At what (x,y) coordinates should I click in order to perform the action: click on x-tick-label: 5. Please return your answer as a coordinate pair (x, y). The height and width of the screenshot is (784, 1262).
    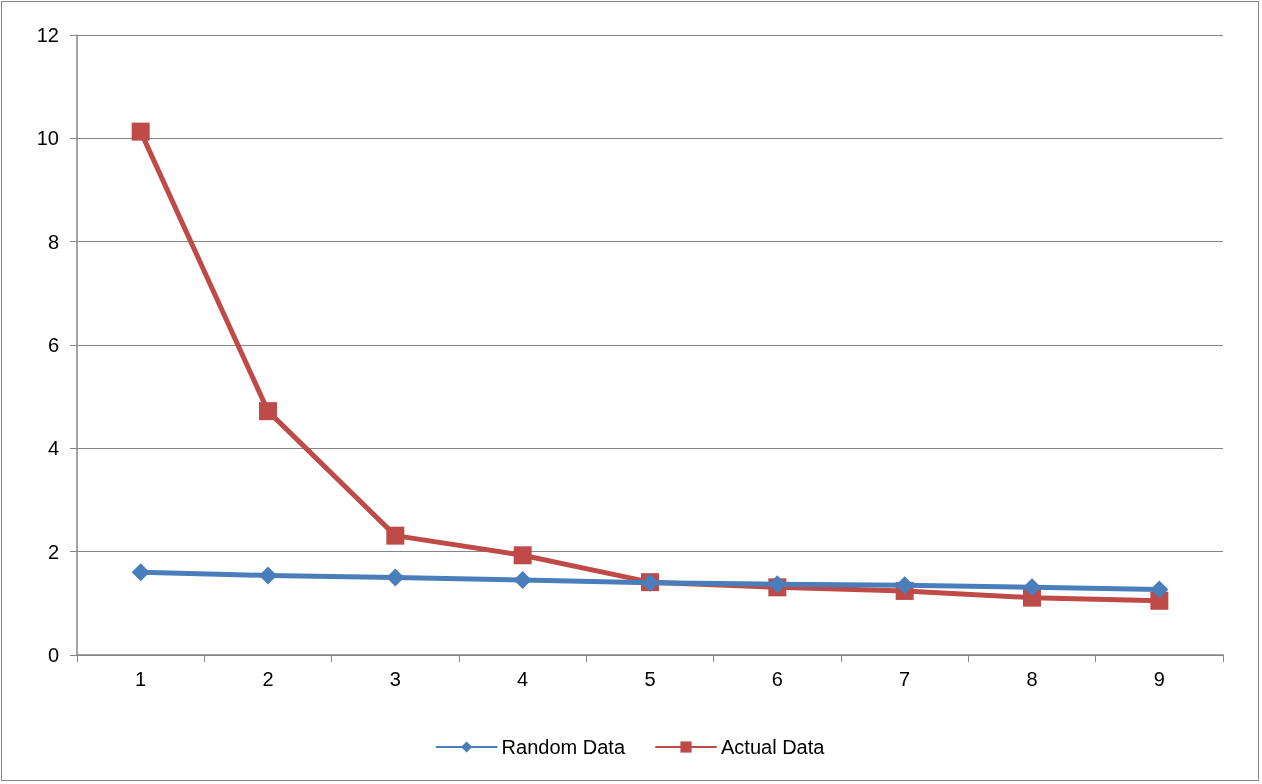
    Looking at the image, I should click on (650, 679).